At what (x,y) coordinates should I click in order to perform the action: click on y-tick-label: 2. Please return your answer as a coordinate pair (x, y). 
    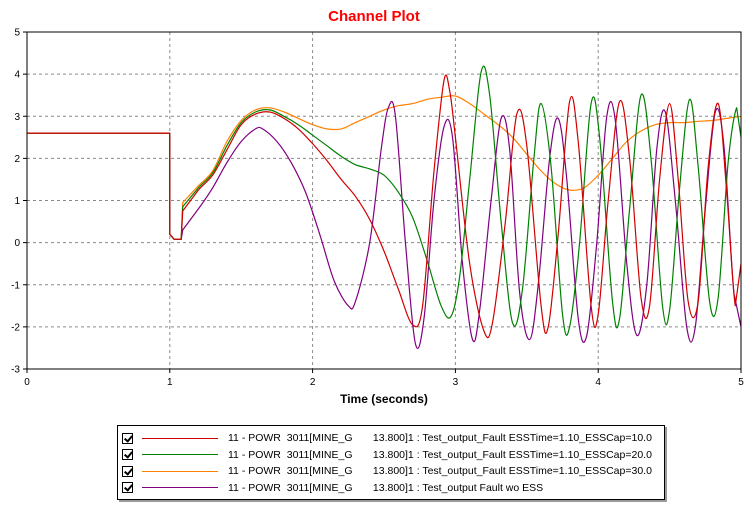
    Looking at the image, I should click on (17, 159).